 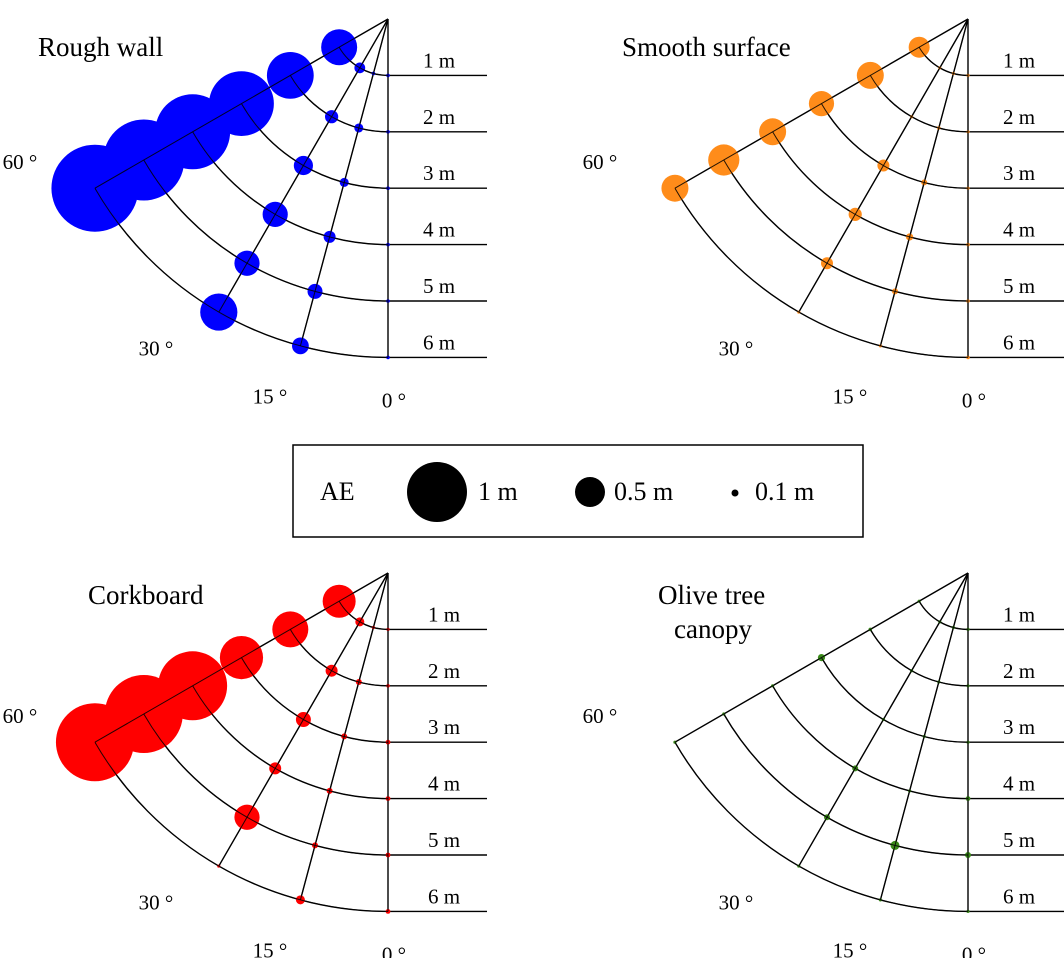 I want to click on panel-title-line-1: canopy, so click(x=713, y=629).